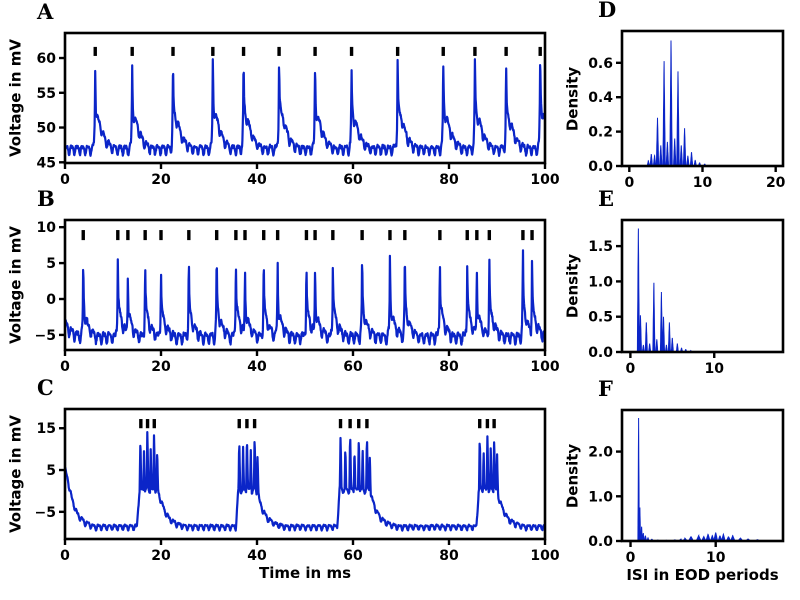 The width and height of the screenshot is (800, 600). I want to click on plot-area-e, so click(706, 290).